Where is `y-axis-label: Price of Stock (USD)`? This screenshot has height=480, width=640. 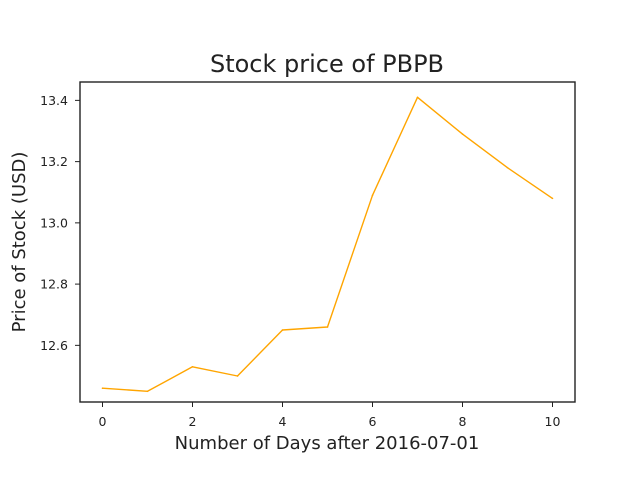
y-axis-label: Price of Stock (USD) is located at coordinates (19, 242).